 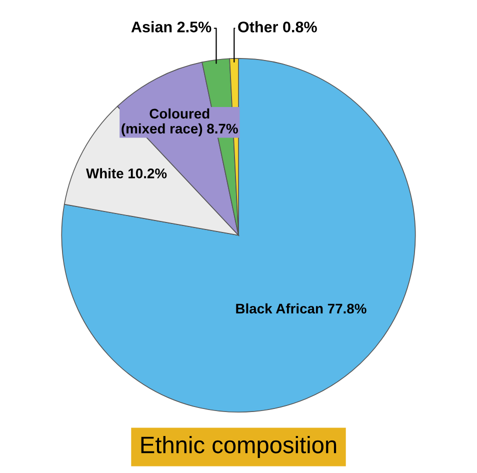 What do you see at coordinates (277, 26) in the screenshot?
I see `slice-label: Other 0.8%` at bounding box center [277, 26].